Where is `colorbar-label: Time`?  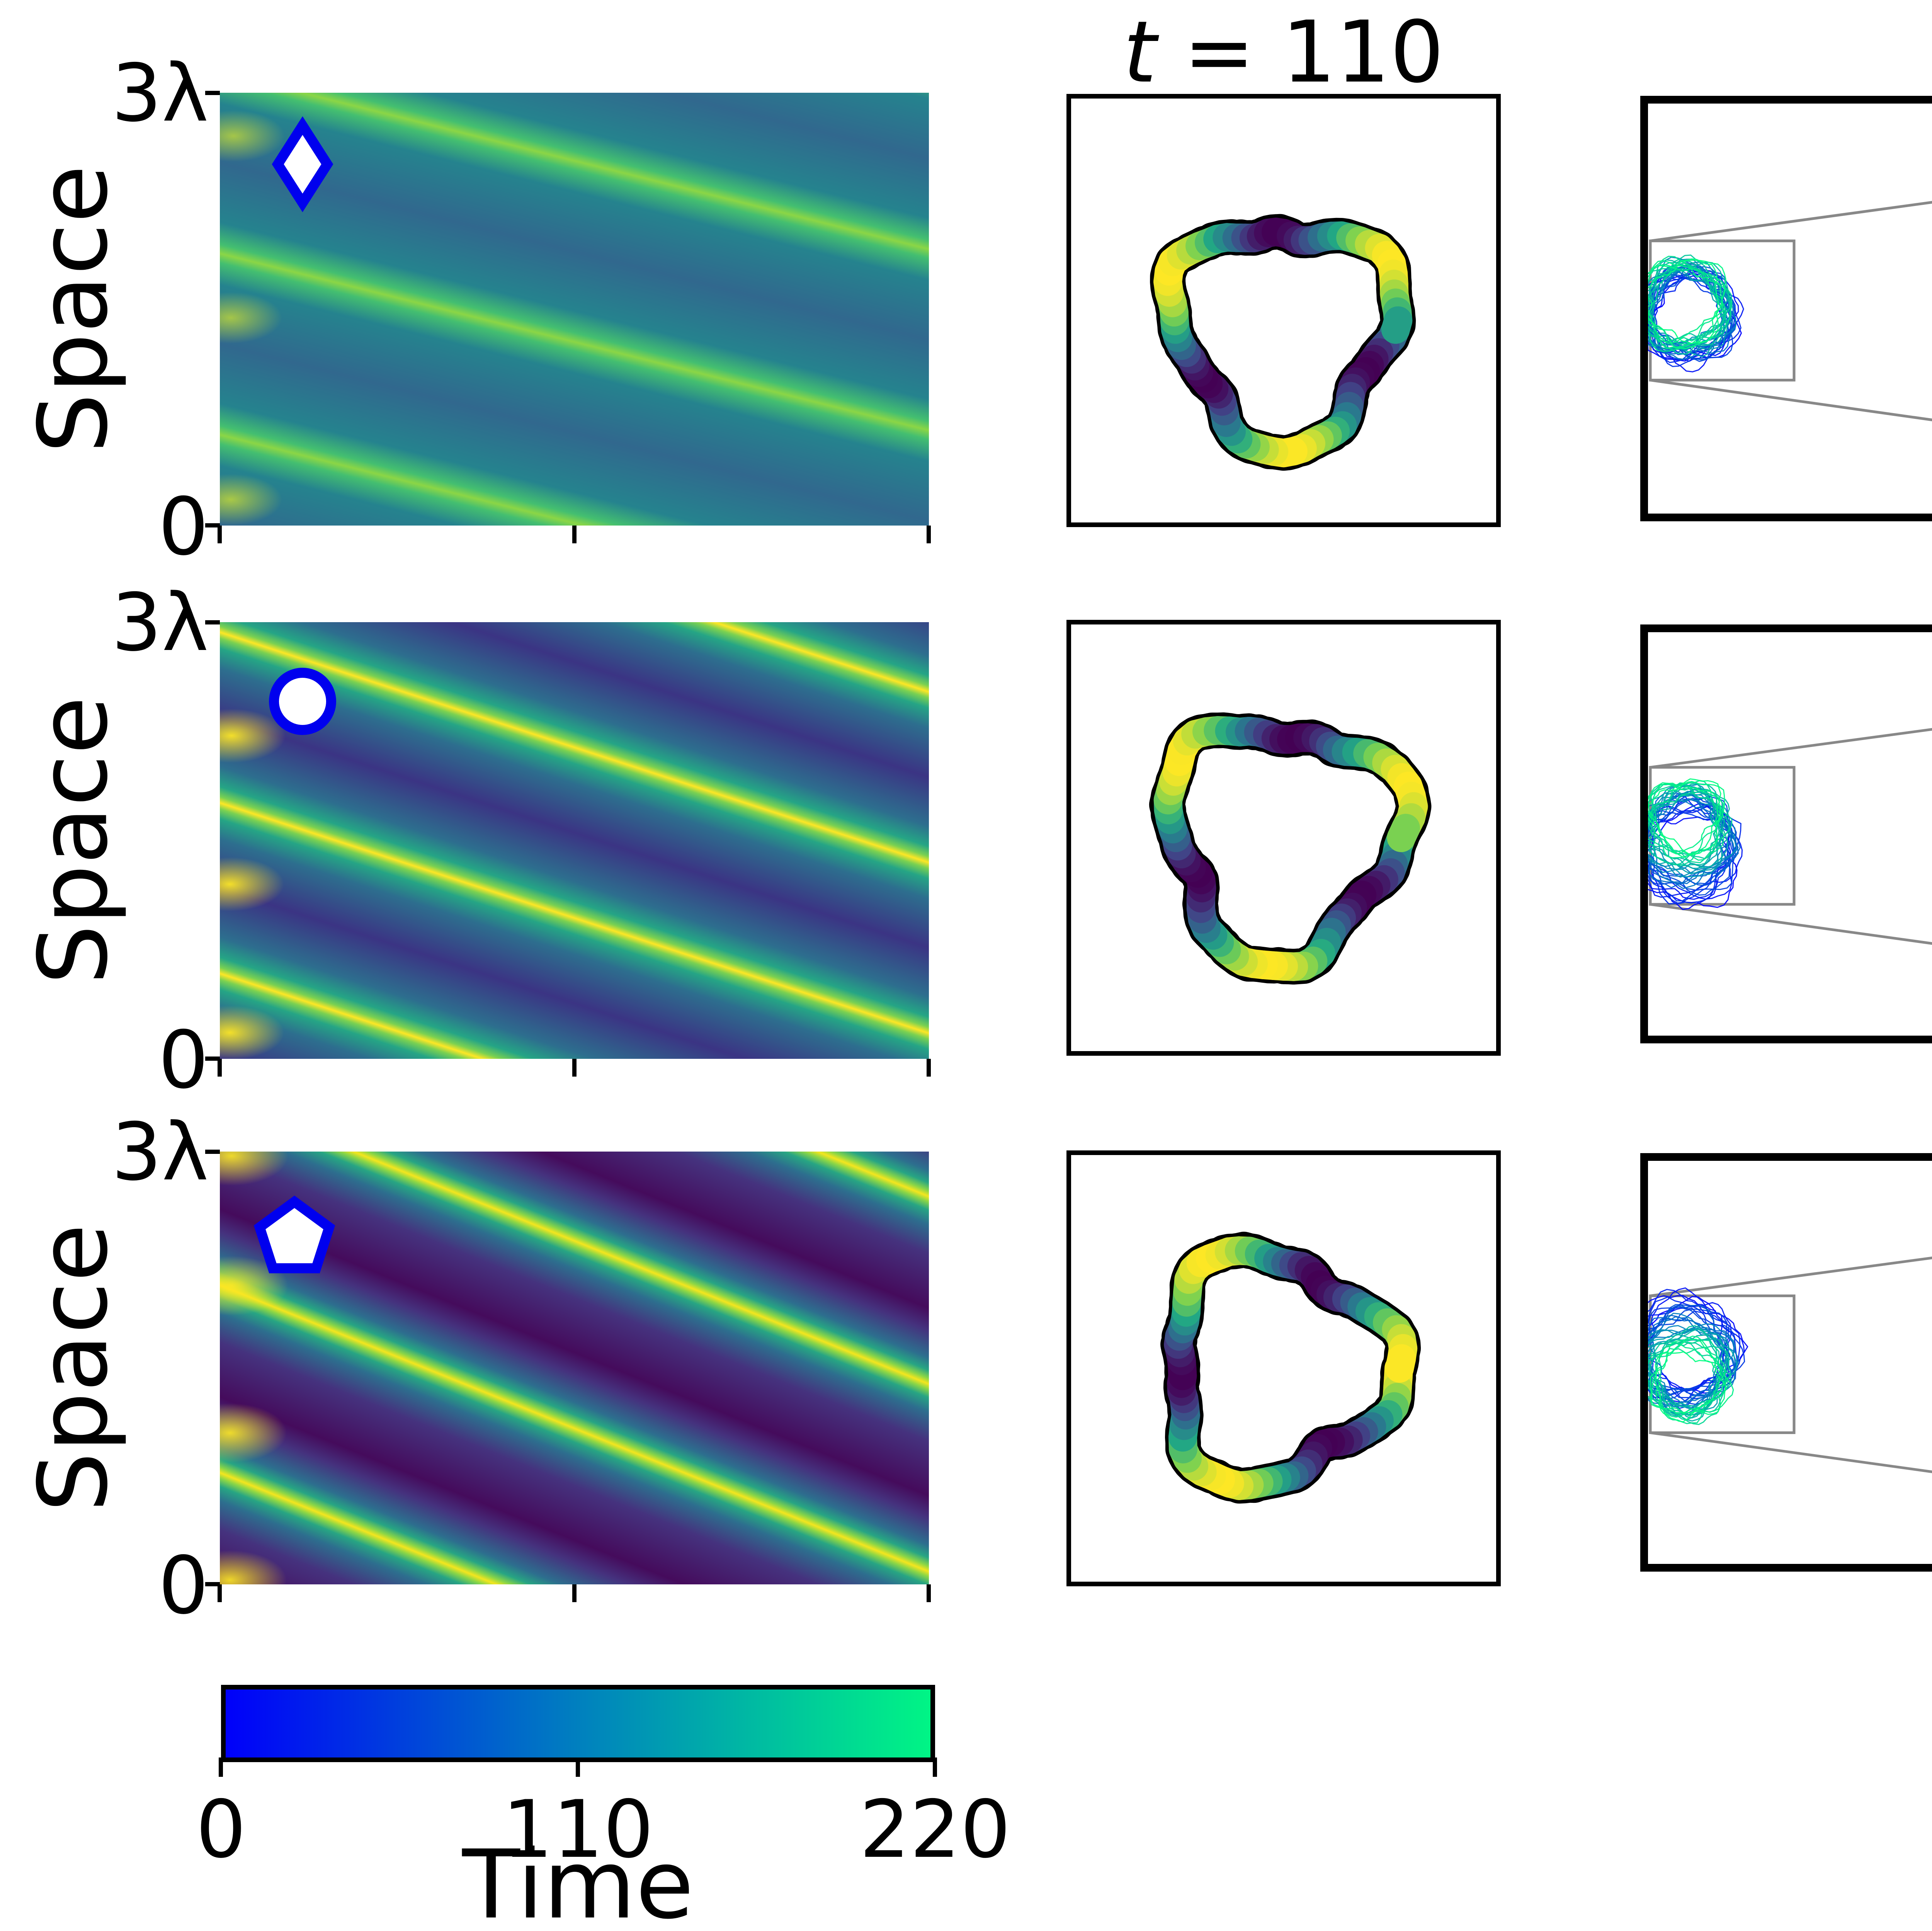
colorbar-label: Time is located at coordinates (578, 1880).